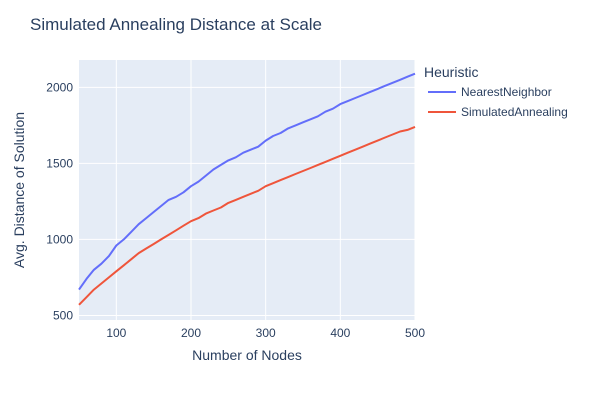 This screenshot has width=600, height=400. I want to click on y-tick-label: 500, so click(63, 315).